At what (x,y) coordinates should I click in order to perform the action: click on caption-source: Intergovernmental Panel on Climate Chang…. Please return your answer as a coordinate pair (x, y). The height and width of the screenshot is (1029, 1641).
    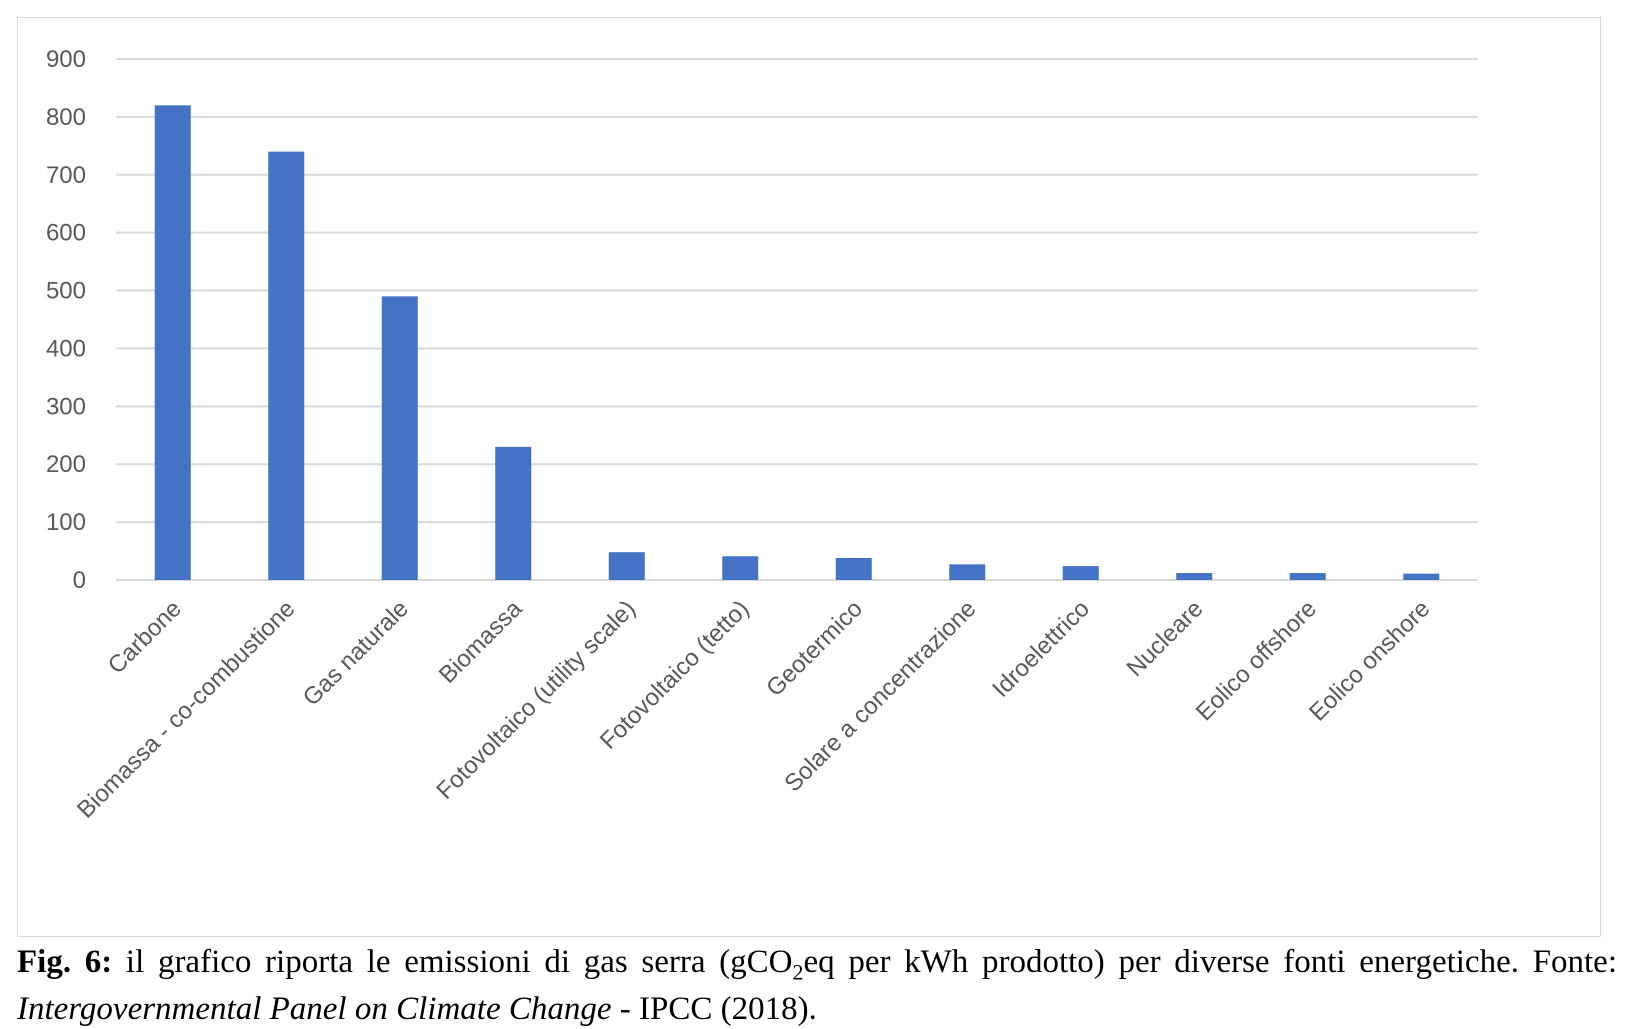
    Looking at the image, I should click on (314, 1008).